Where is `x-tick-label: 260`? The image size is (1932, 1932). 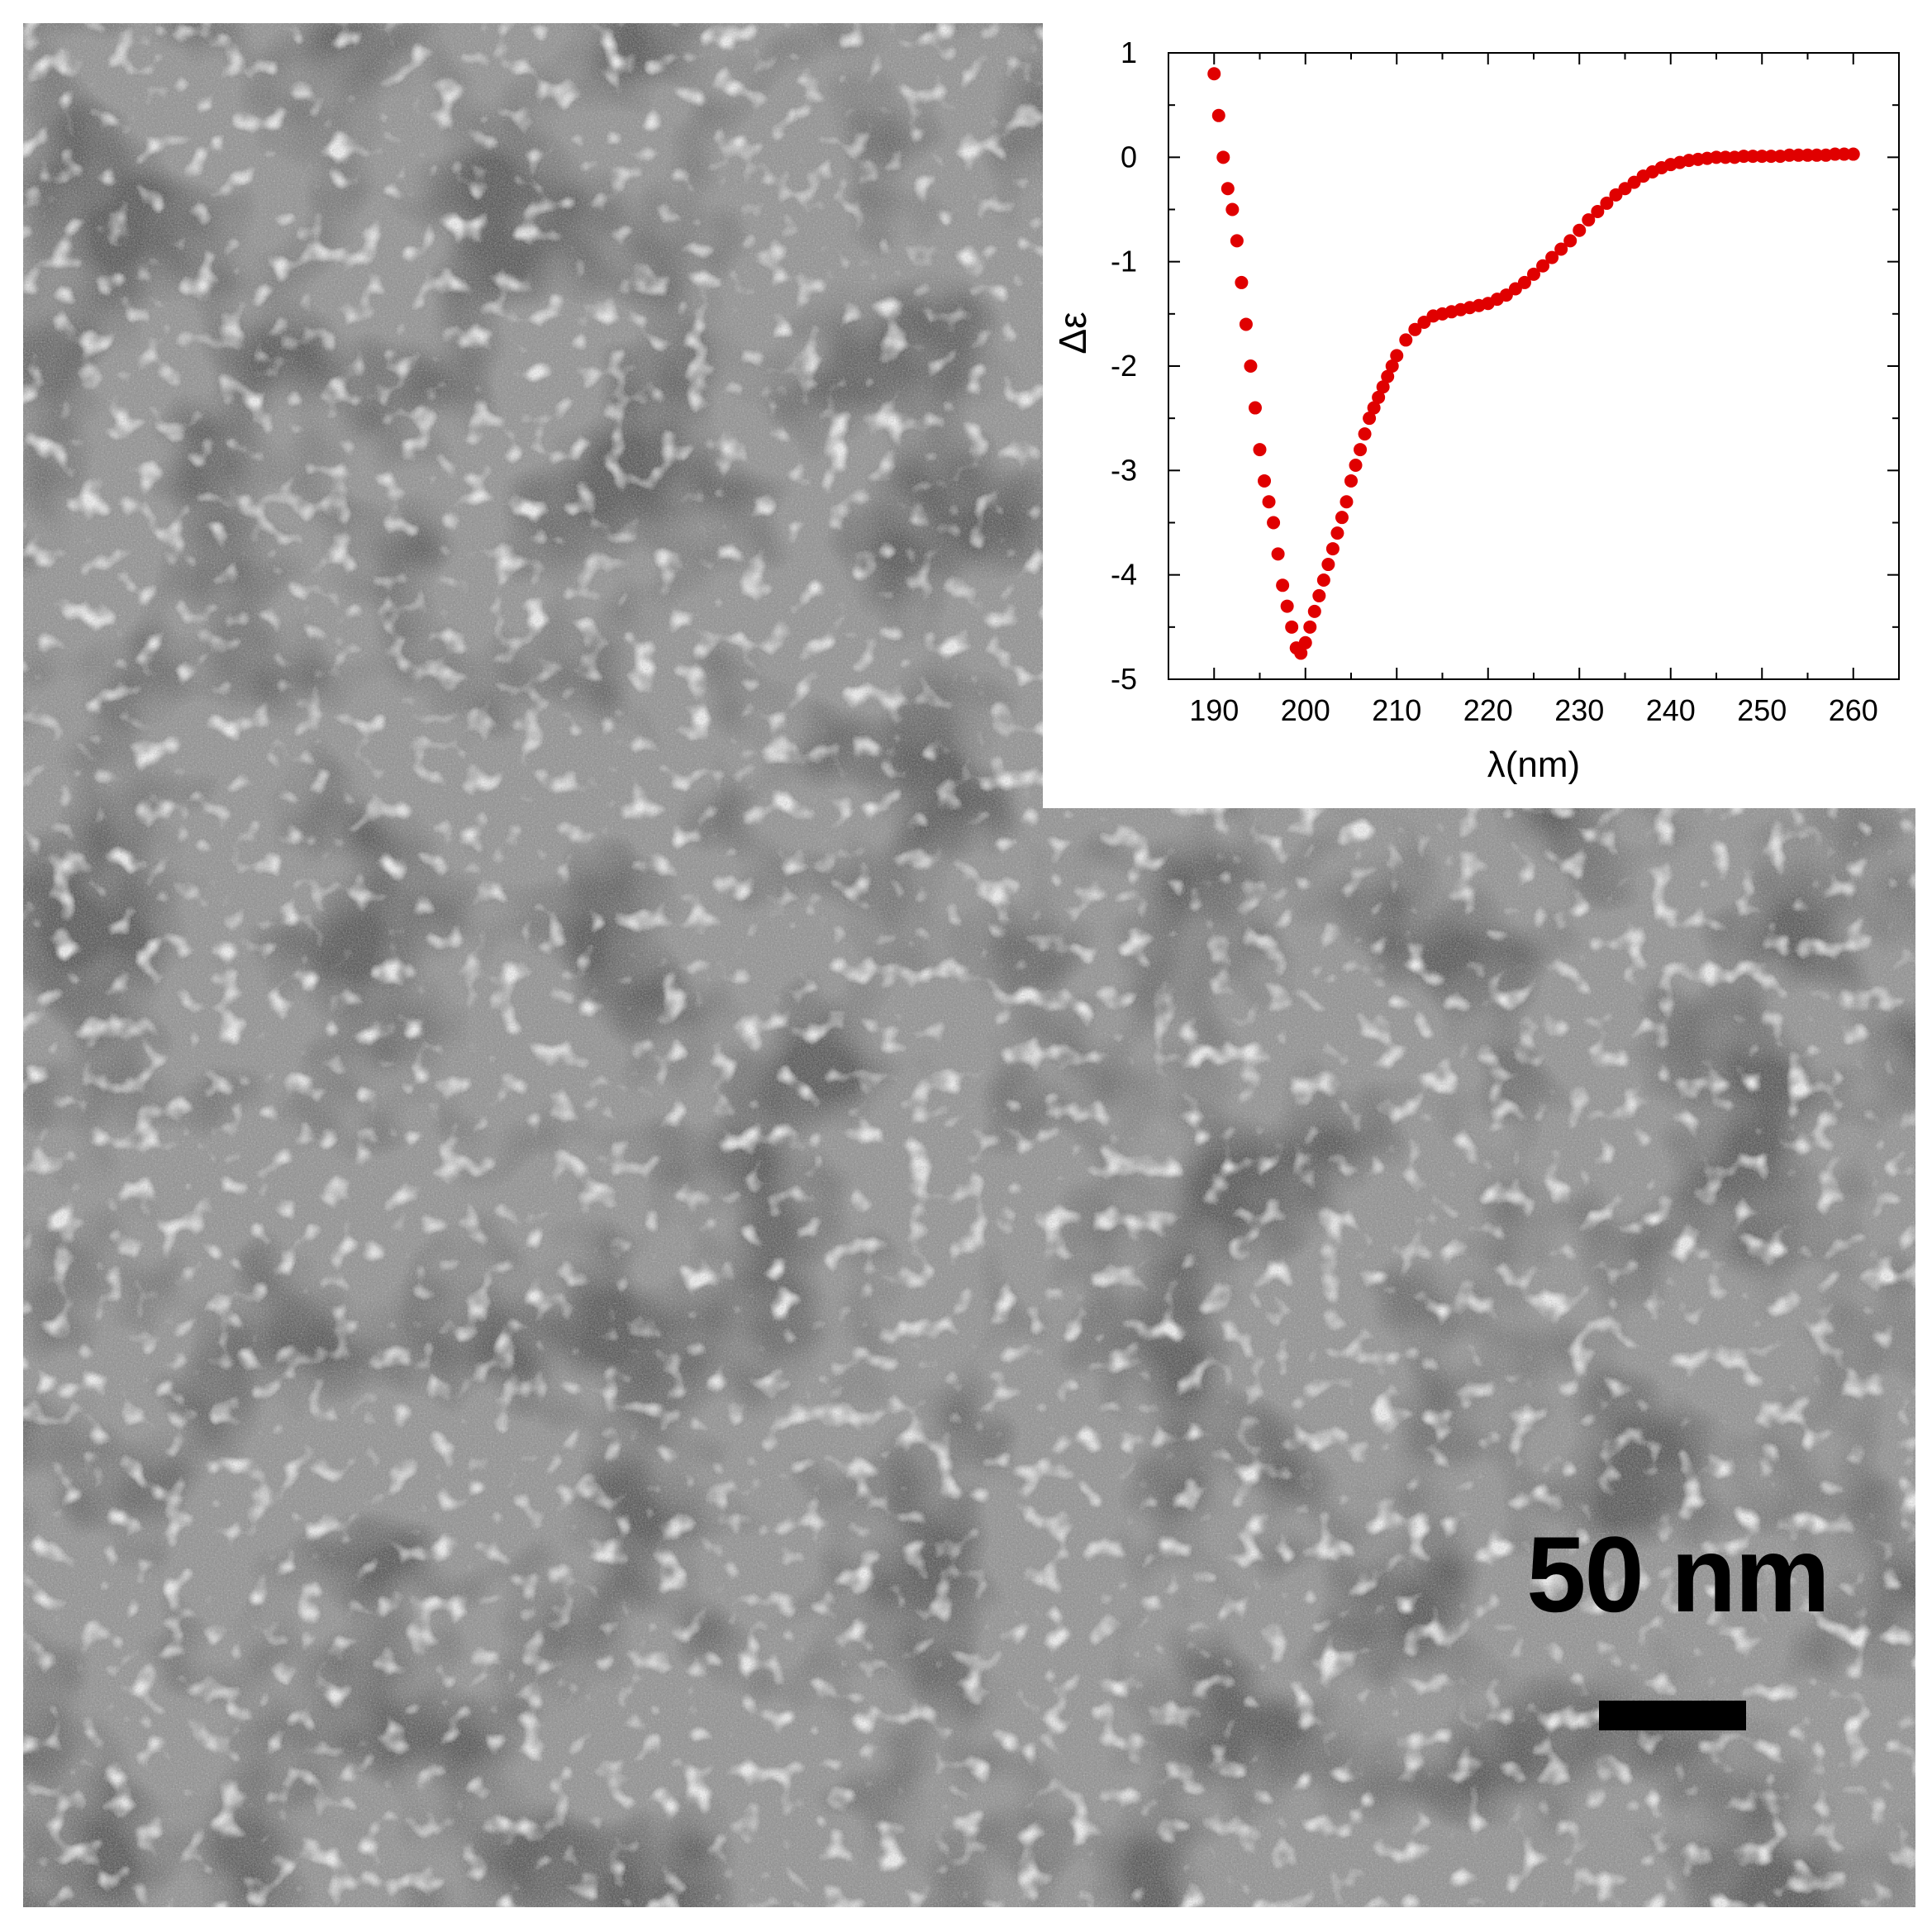
x-tick-label: 260 is located at coordinates (1853, 710).